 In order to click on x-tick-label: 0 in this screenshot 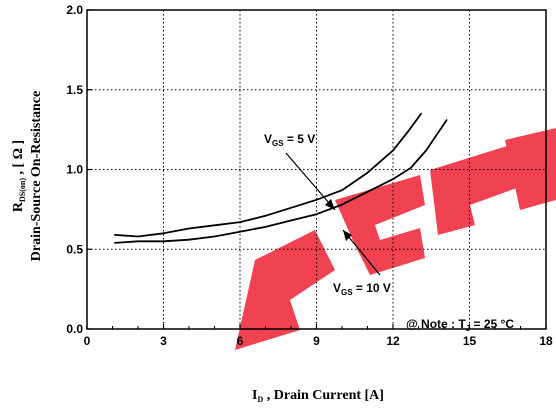, I will do `click(87, 341)`.